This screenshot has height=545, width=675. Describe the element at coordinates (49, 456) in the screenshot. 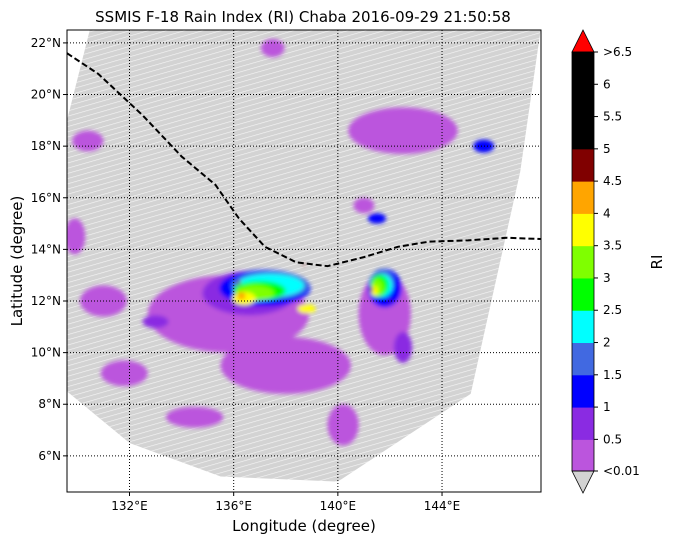

I see `y-tick-label: 6°N` at that location.